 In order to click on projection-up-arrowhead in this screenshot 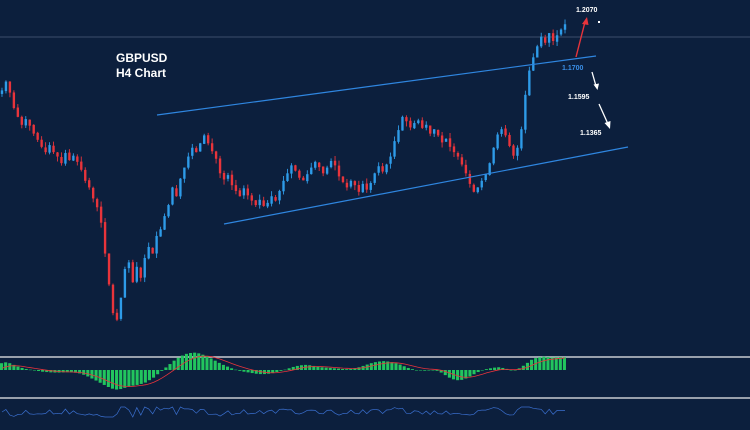, I will do `click(585, 21)`.